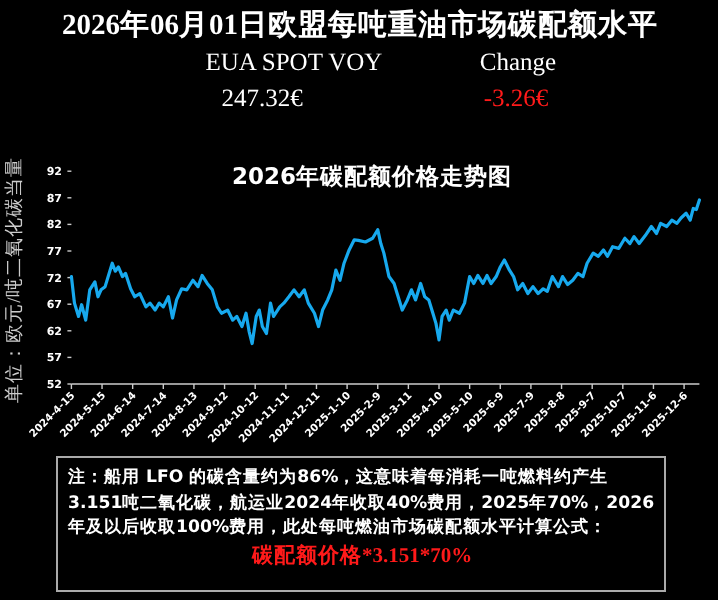 This screenshot has height=600, width=718. What do you see at coordinates (372, 176) in the screenshot?
I see `chart-subtitle: 2026年碳配额价格走势图` at bounding box center [372, 176].